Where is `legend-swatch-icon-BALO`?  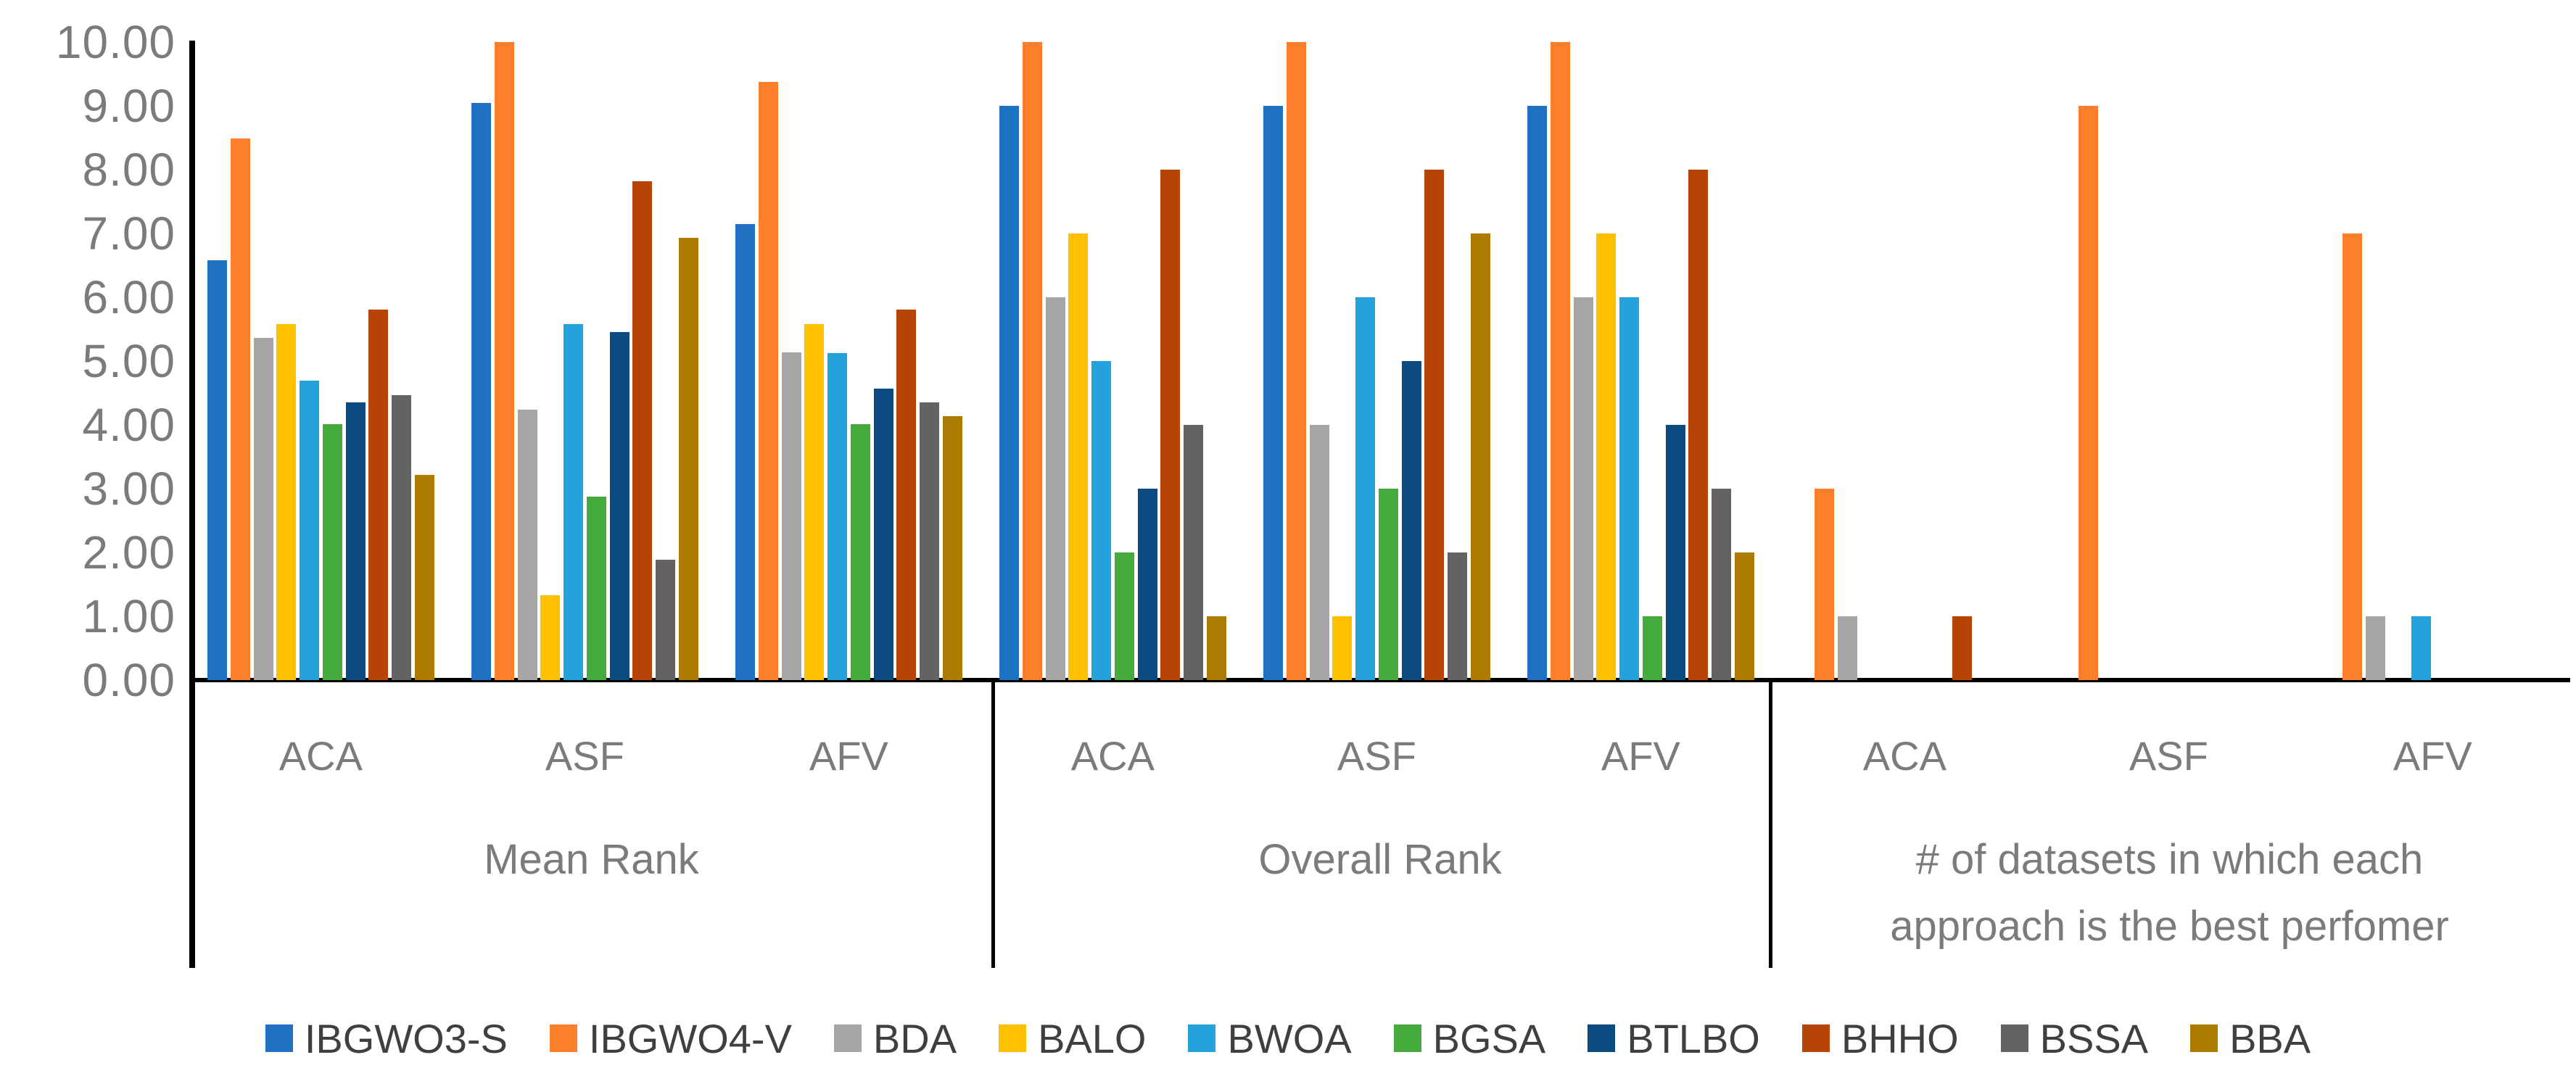 legend-swatch-icon-BALO is located at coordinates (1013, 1038).